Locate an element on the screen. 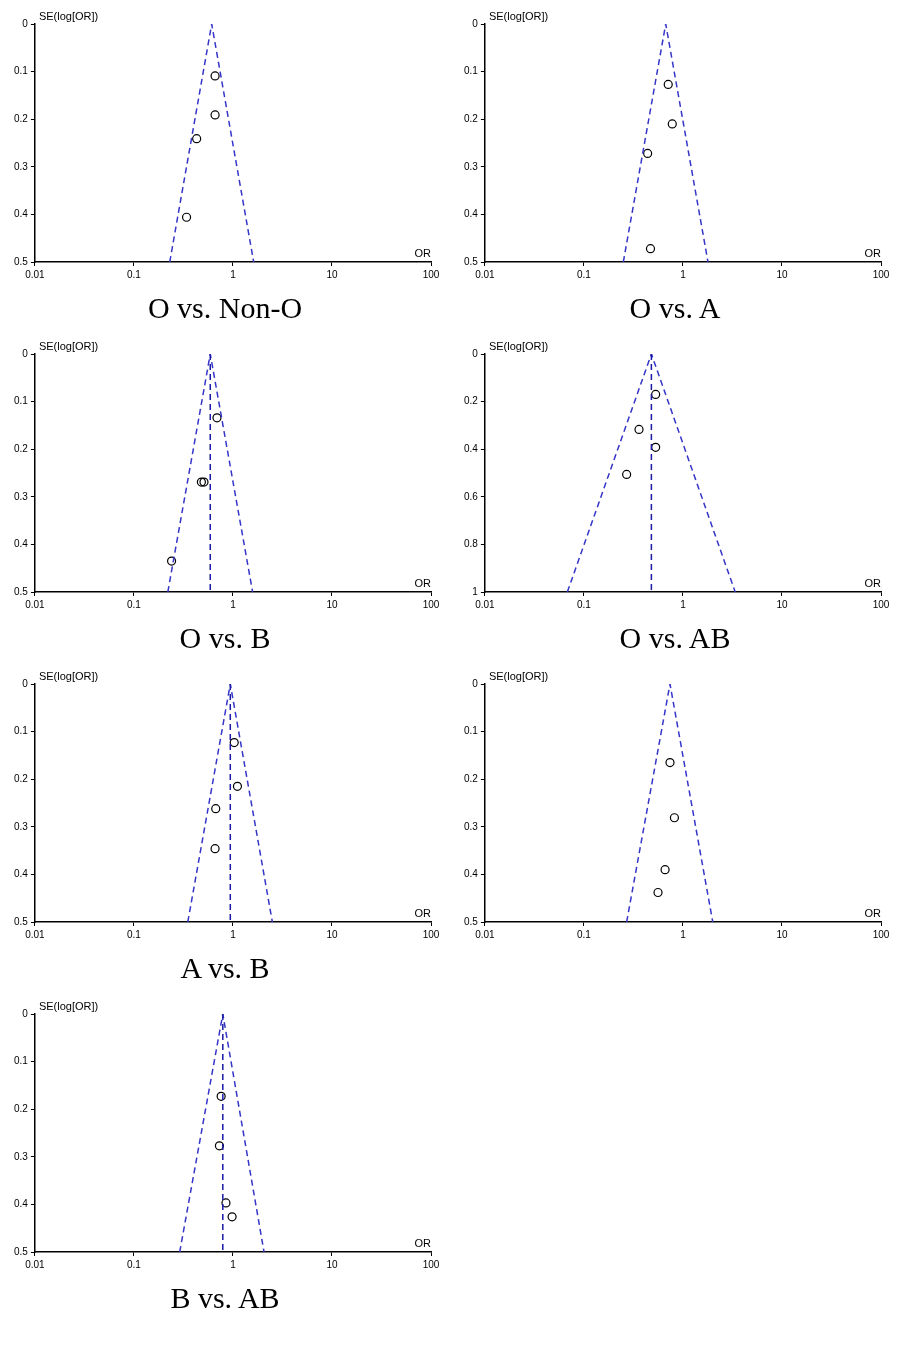 The height and width of the screenshot is (1350, 900). y-tick-label: 0.6 is located at coordinates (471, 496).